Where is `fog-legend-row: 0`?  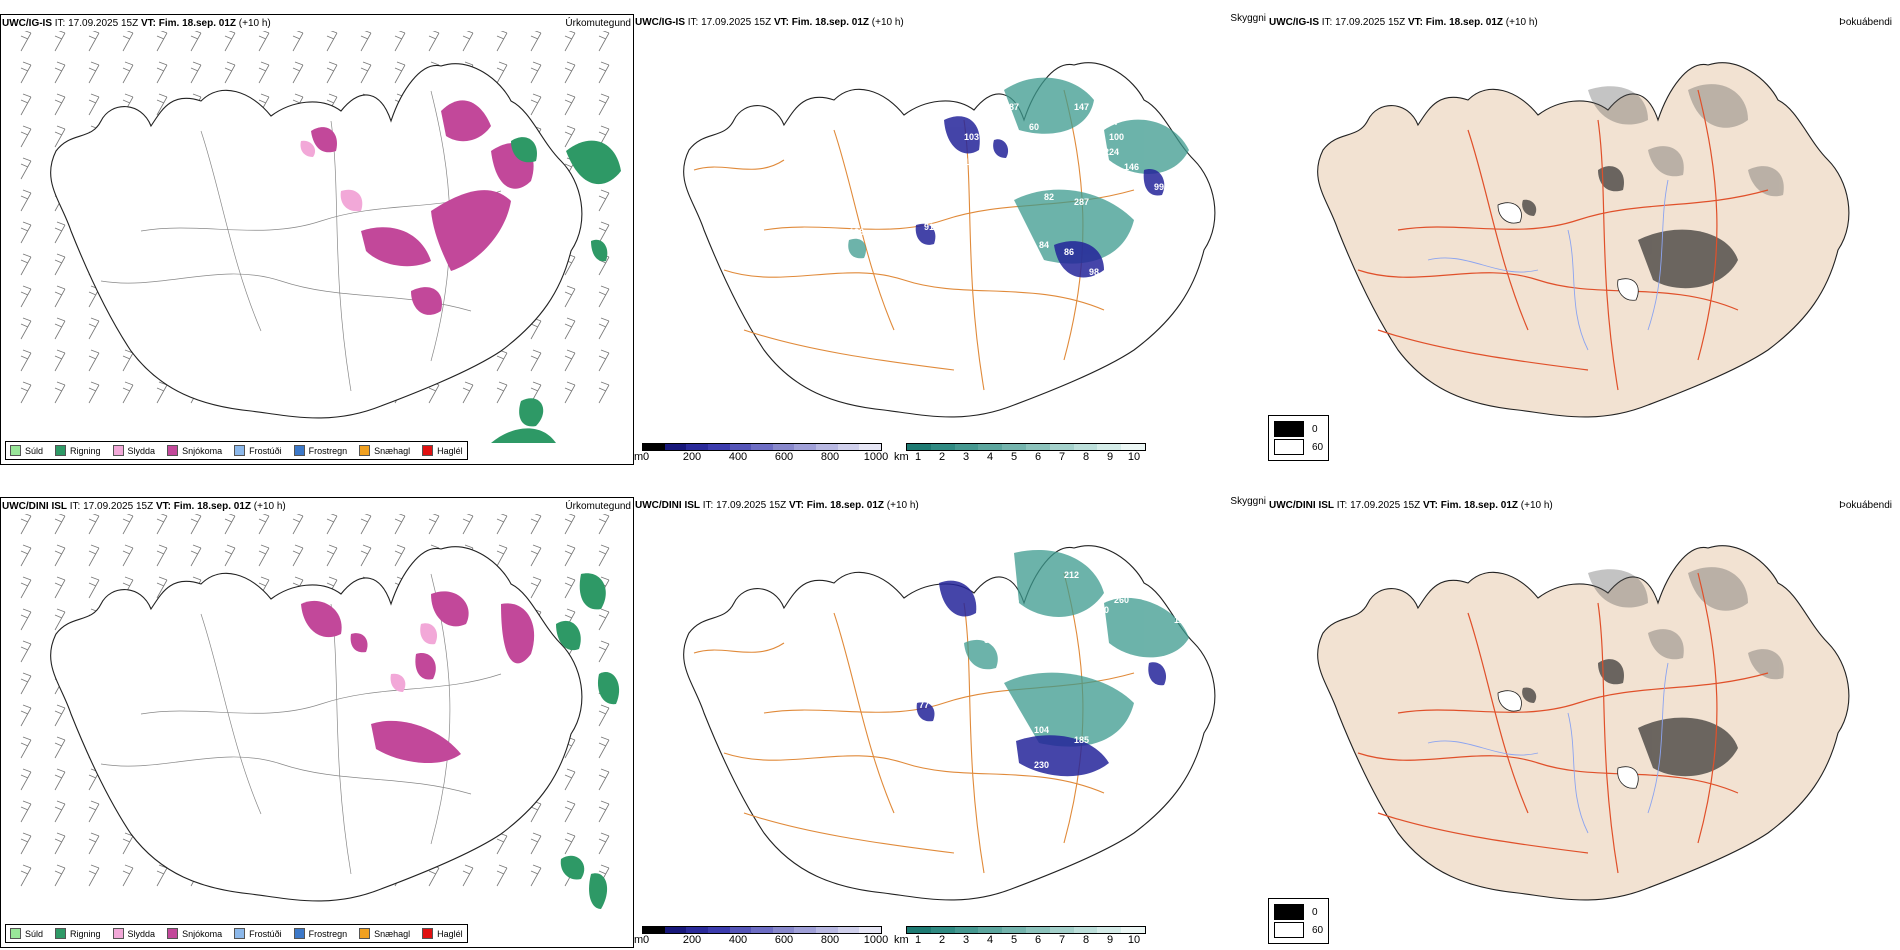
fog-legend-row: 0 is located at coordinates (1298, 429).